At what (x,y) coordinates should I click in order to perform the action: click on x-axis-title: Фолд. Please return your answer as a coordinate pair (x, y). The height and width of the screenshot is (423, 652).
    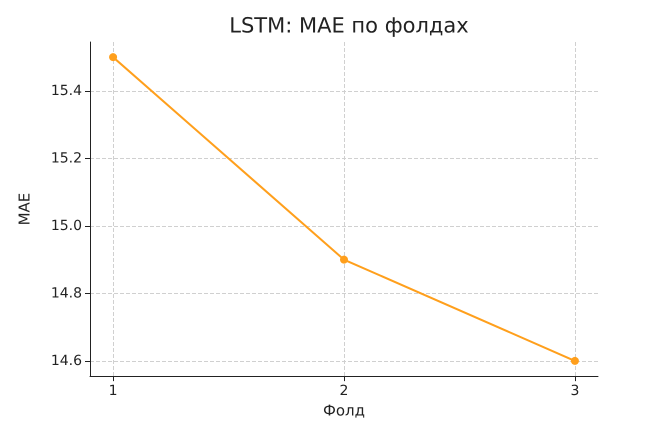
    Looking at the image, I should click on (344, 411).